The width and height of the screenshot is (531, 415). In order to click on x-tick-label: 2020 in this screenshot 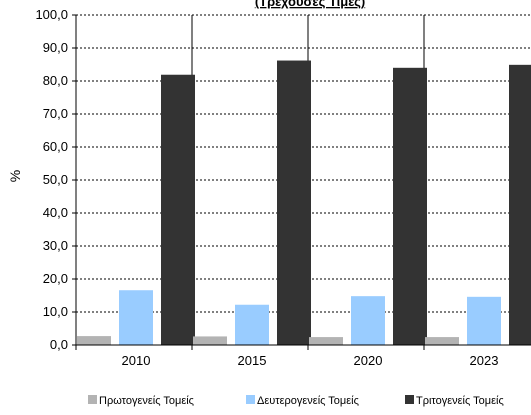, I will do `click(368, 360)`.